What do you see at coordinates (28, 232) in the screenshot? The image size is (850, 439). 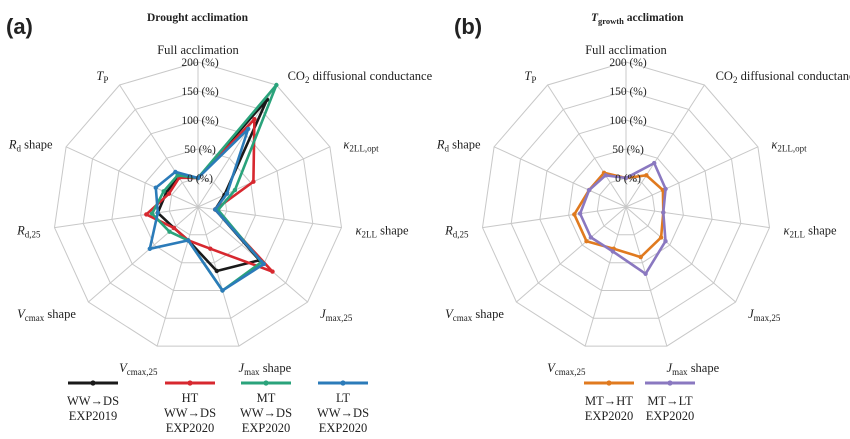 I see `axis-label: Rd,25` at bounding box center [28, 232].